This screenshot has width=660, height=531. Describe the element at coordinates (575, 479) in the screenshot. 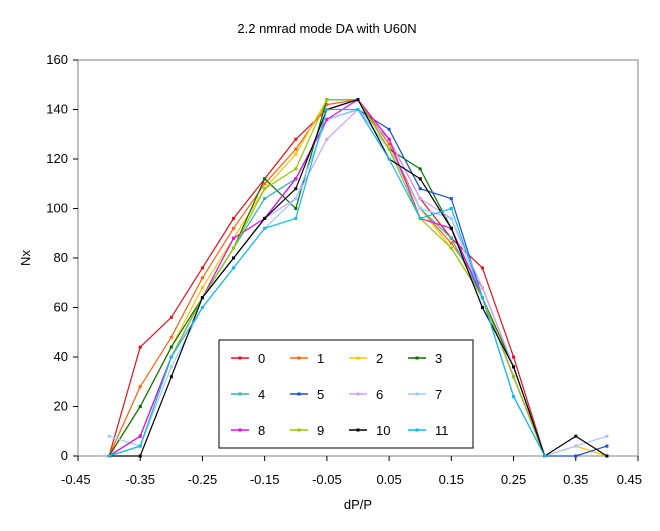

I see `x-tick-label: 0.35` at that location.